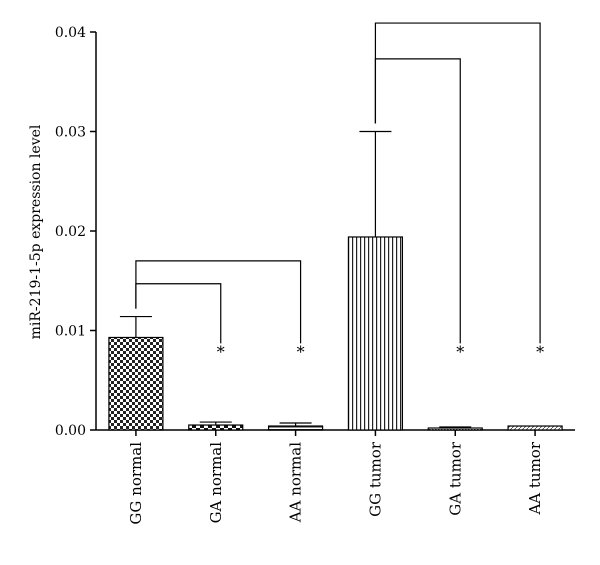 The width and height of the screenshot is (600, 565). Describe the element at coordinates (535, 478) in the screenshot. I see `x-category-label: AA tumor` at that location.